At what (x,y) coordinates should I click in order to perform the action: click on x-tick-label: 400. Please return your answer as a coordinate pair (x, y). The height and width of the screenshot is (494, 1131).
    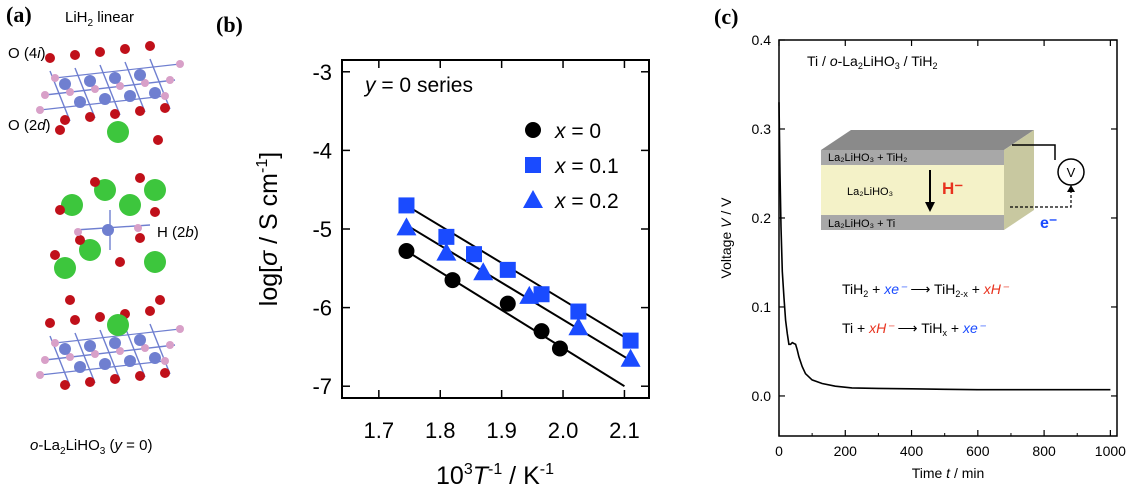
    Looking at the image, I should click on (912, 451).